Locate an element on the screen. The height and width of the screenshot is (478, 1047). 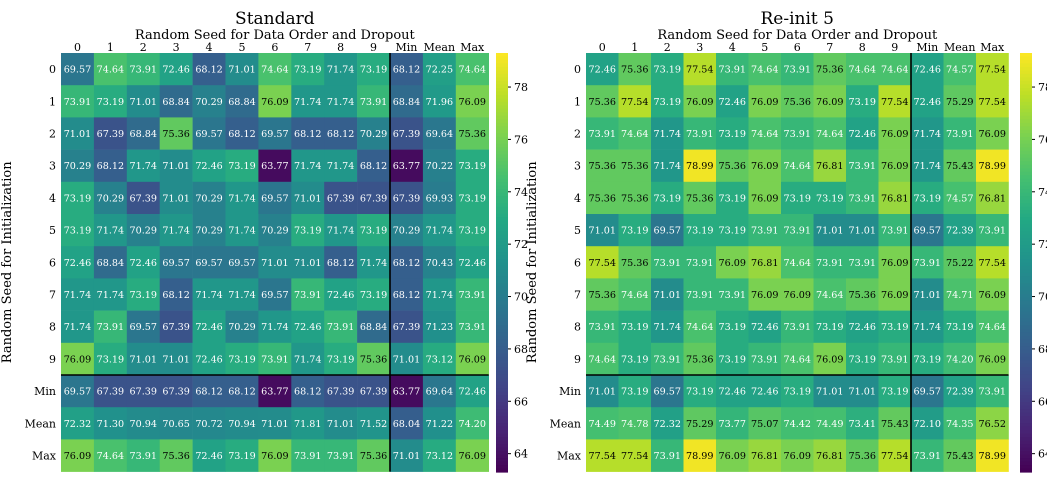
cell-value-label: 77.54 is located at coordinates (602, 456).